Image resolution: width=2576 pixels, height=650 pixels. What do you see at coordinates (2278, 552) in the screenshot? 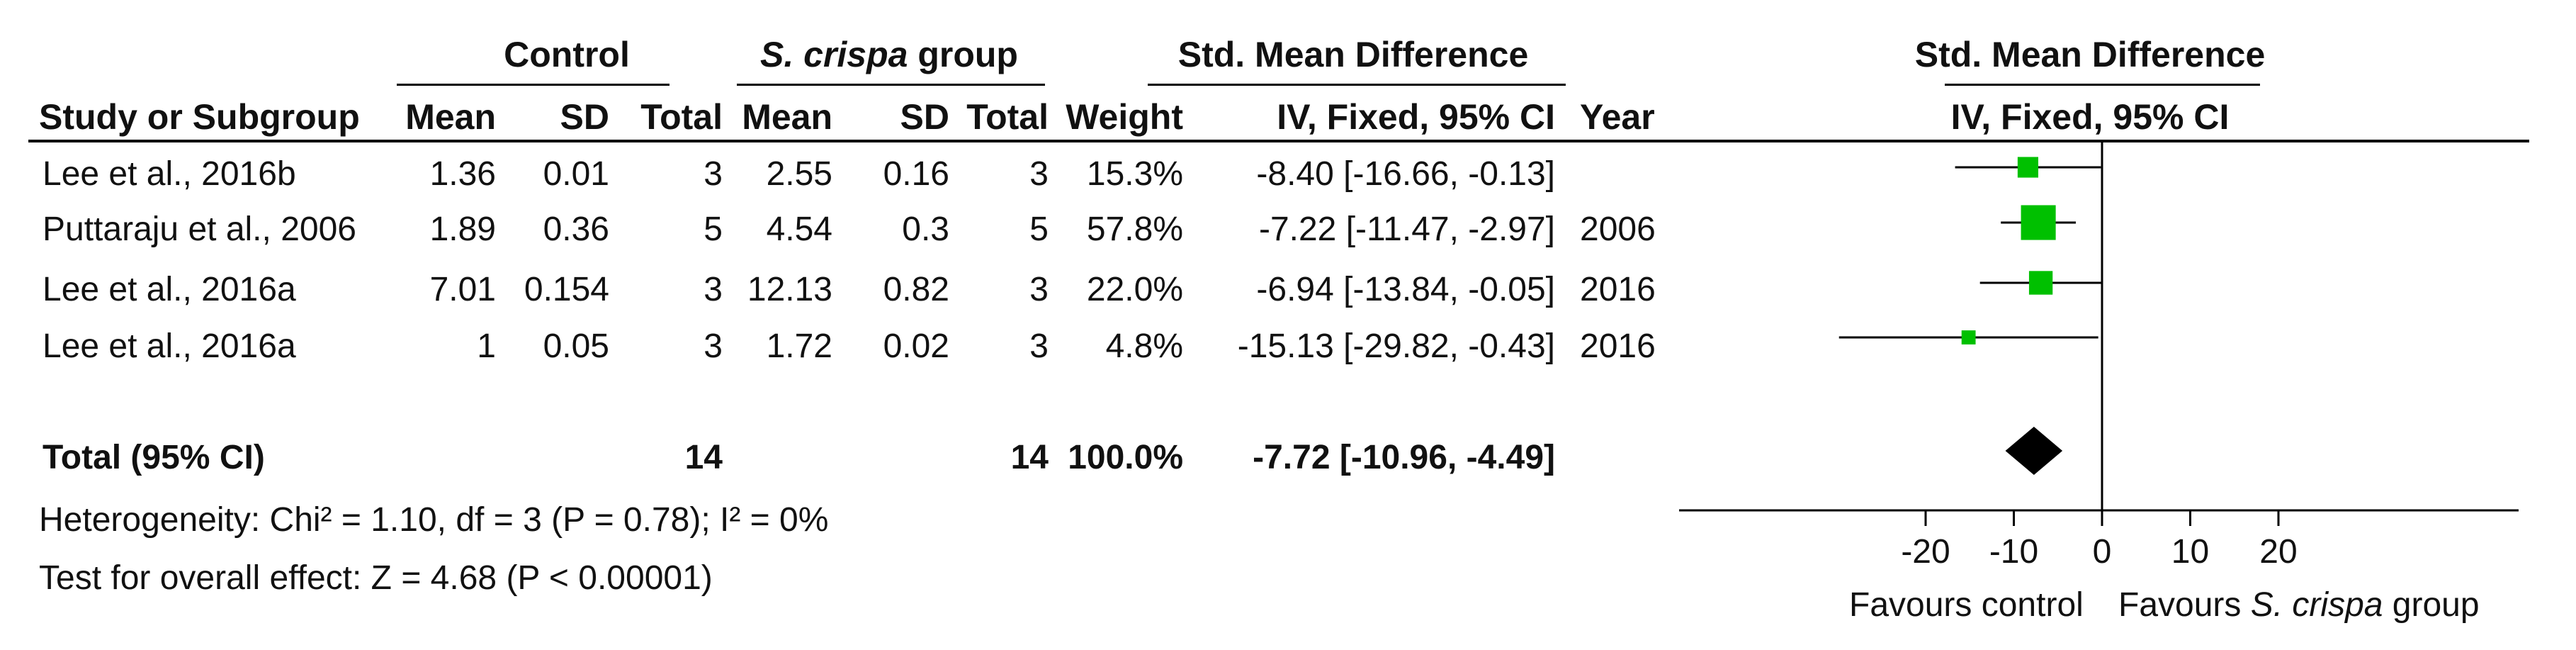
I see `x-tick-label: 20` at bounding box center [2278, 552].